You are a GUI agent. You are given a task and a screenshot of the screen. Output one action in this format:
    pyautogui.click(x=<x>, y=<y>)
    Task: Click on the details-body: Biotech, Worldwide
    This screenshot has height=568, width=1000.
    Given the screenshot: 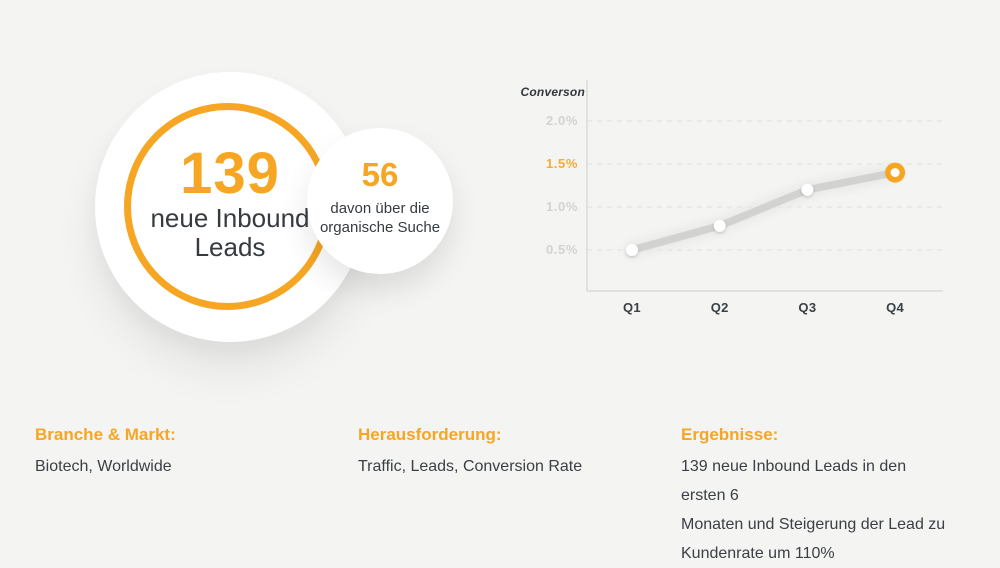 What is the action you would take?
    pyautogui.click(x=103, y=466)
    